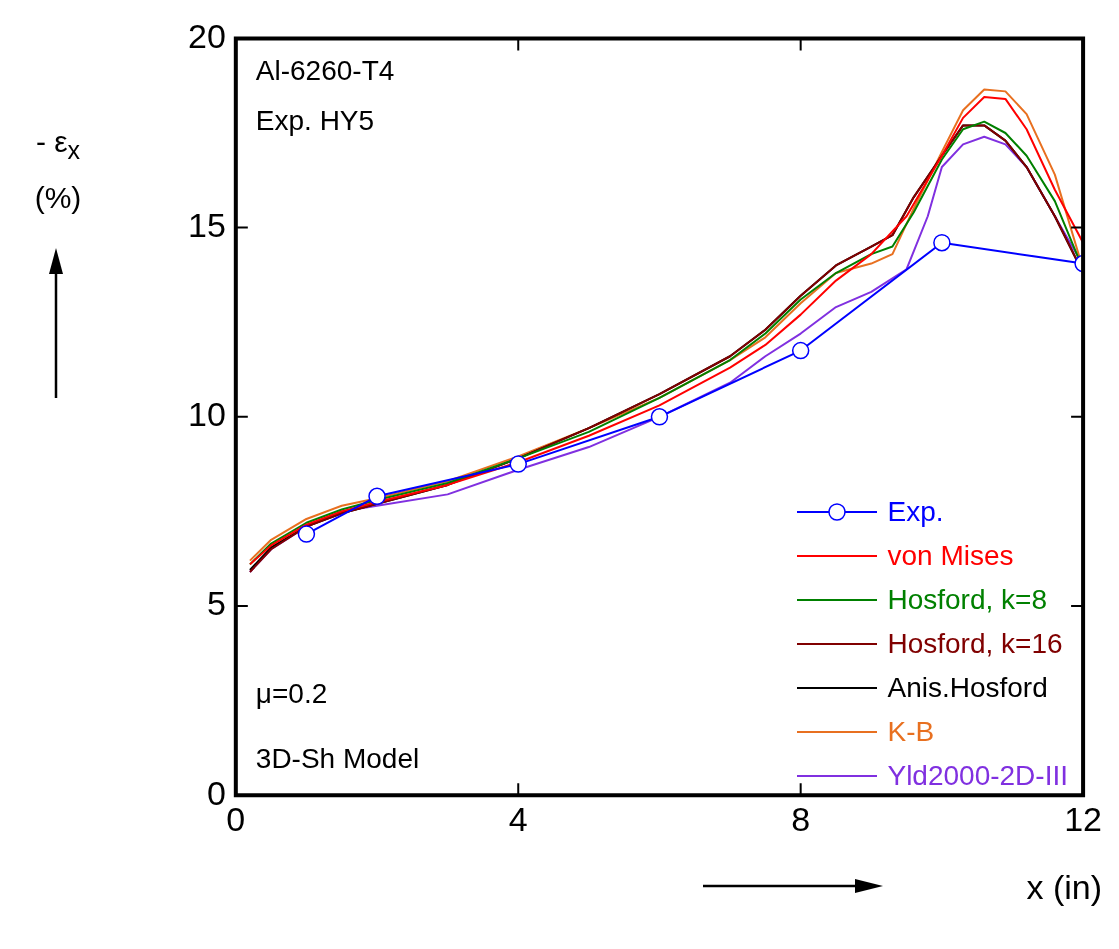 This screenshot has height=949, width=1119. What do you see at coordinates (977, 776) in the screenshot?
I see `legend-label: Yld2000-2D-III` at bounding box center [977, 776].